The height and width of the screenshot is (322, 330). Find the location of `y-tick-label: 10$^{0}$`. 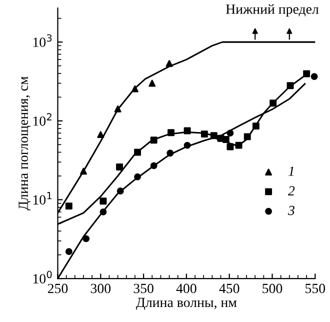

y-tick-label: 10$^{0}$ is located at coordinates (42, 277).